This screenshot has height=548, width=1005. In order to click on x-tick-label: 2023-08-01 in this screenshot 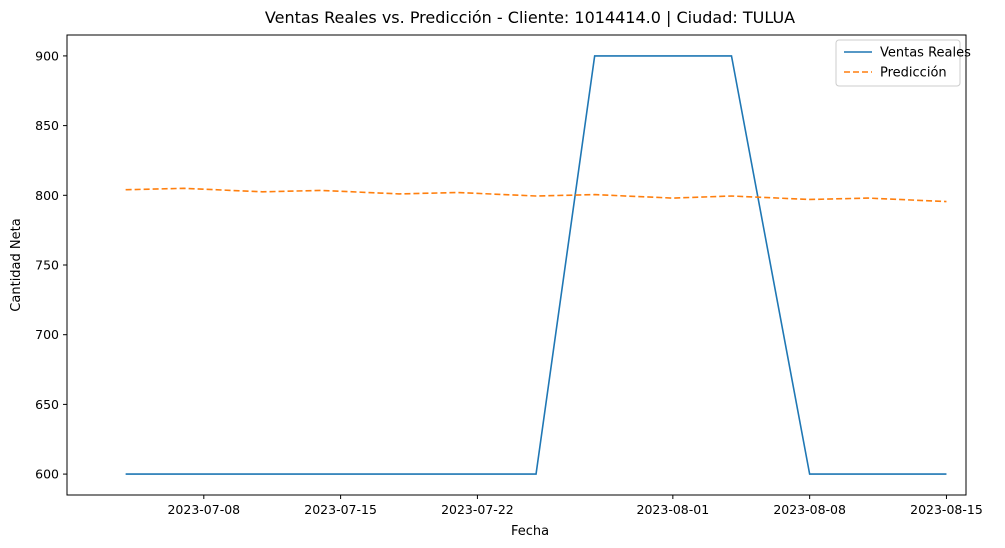, I will do `click(673, 509)`.